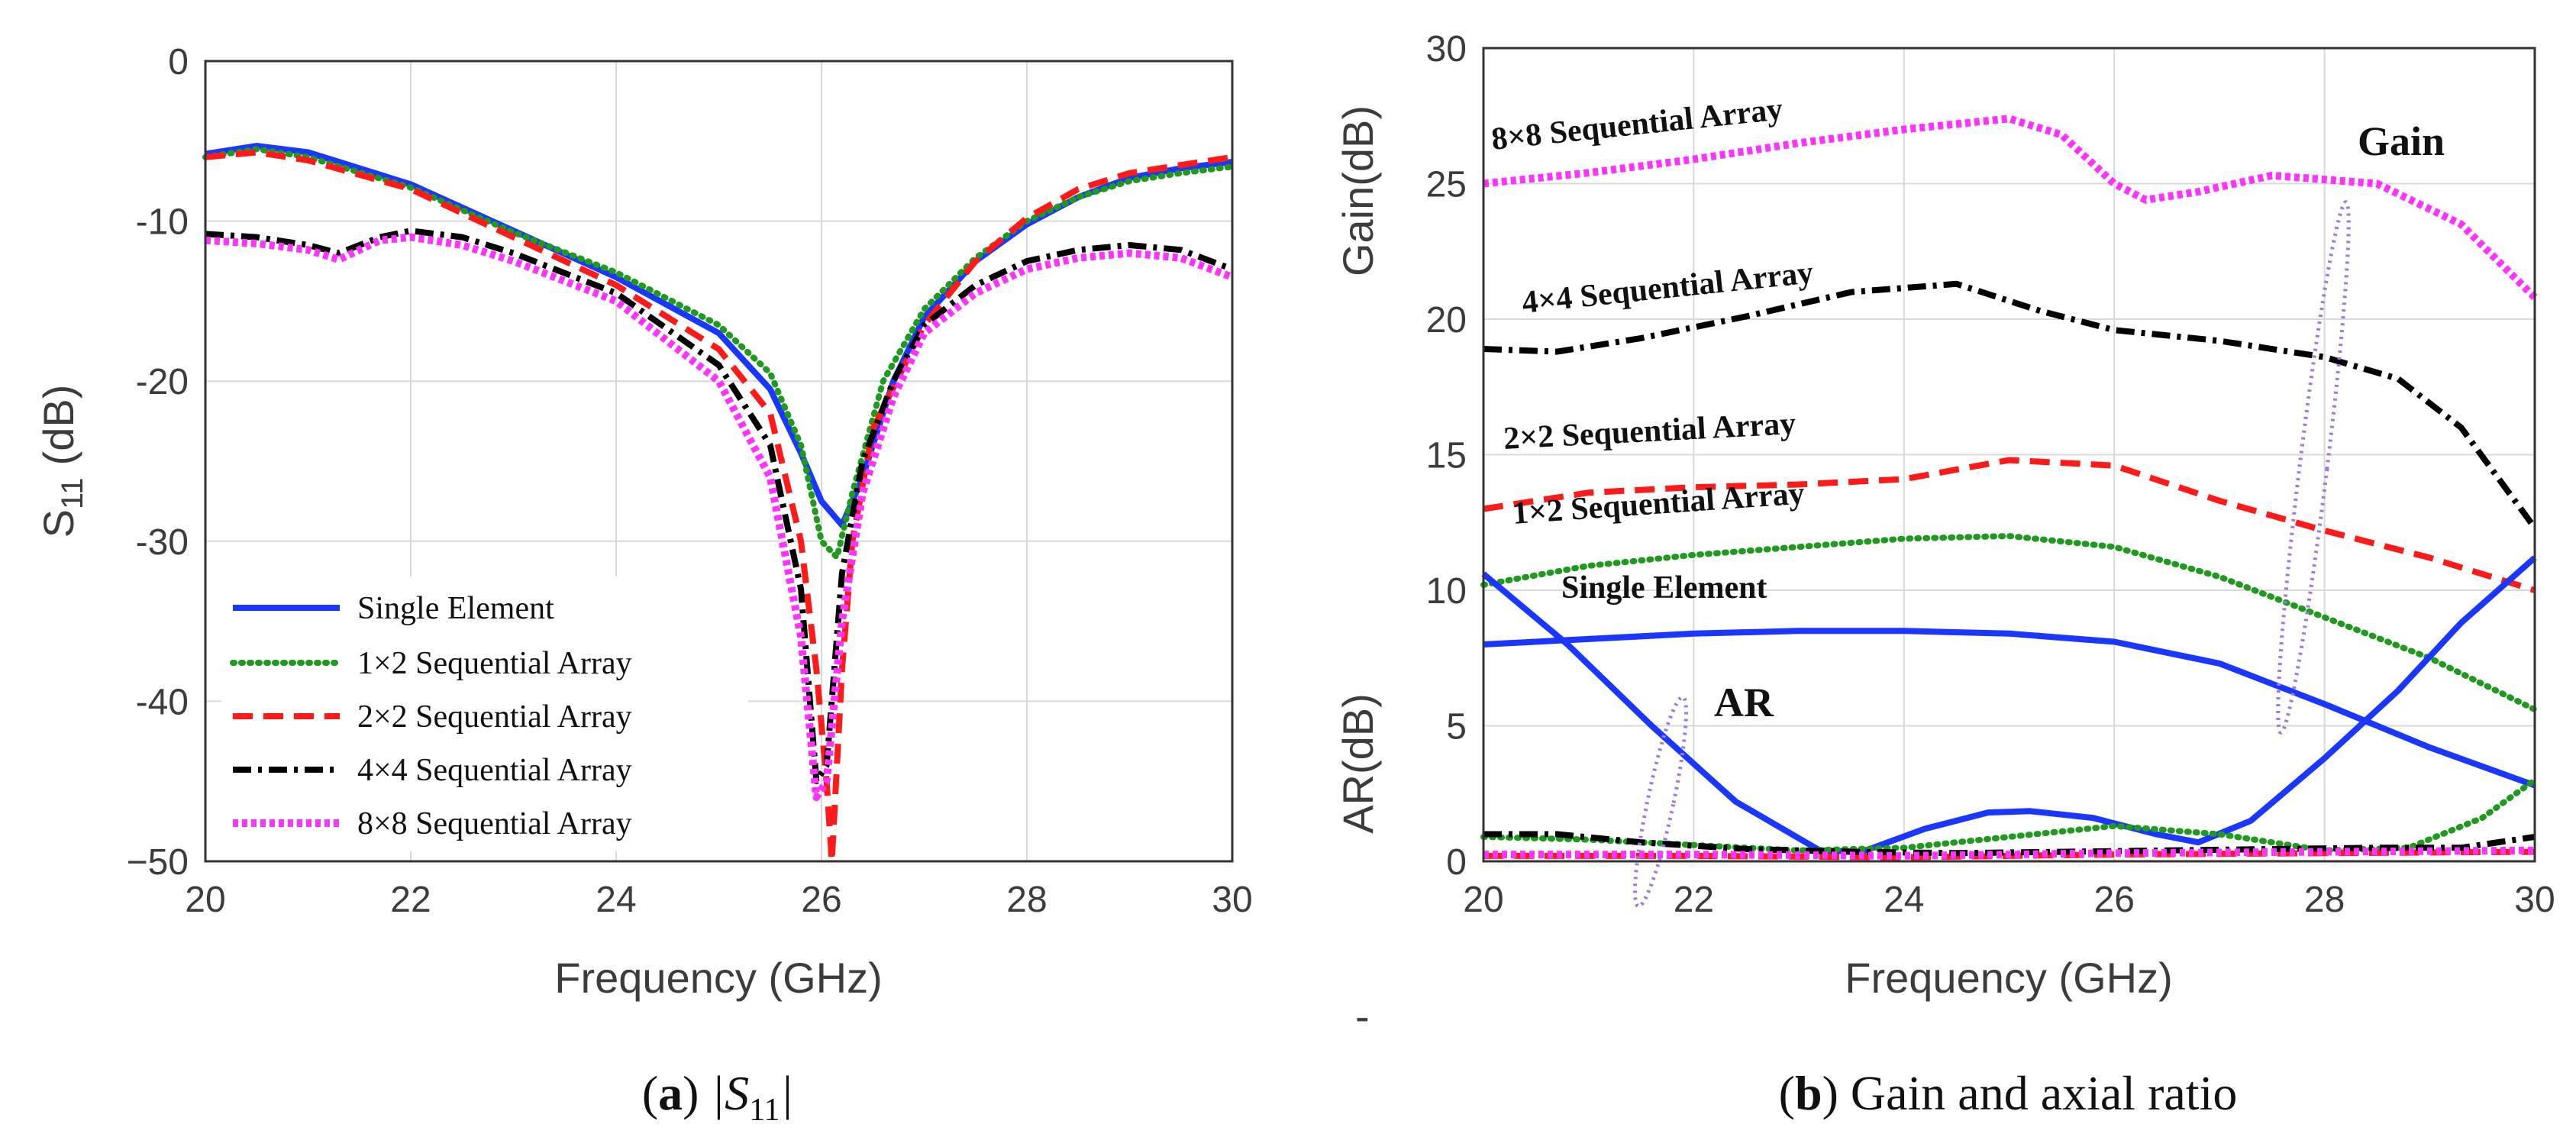 The width and height of the screenshot is (2576, 1140). Describe the element at coordinates (162, 542) in the screenshot. I see `y-tick-label: -30` at that location.